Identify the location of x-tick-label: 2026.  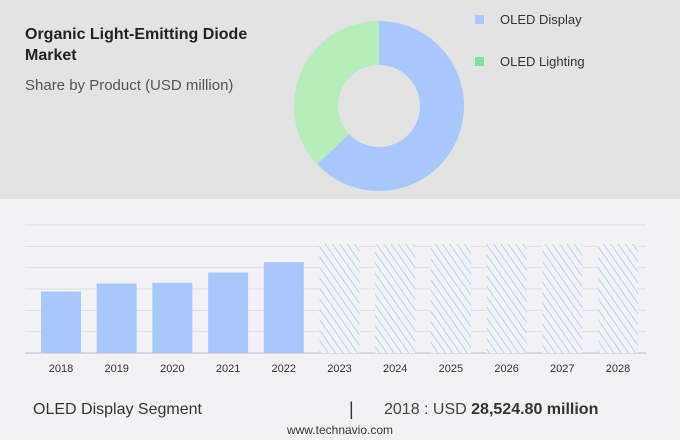
(506, 369).